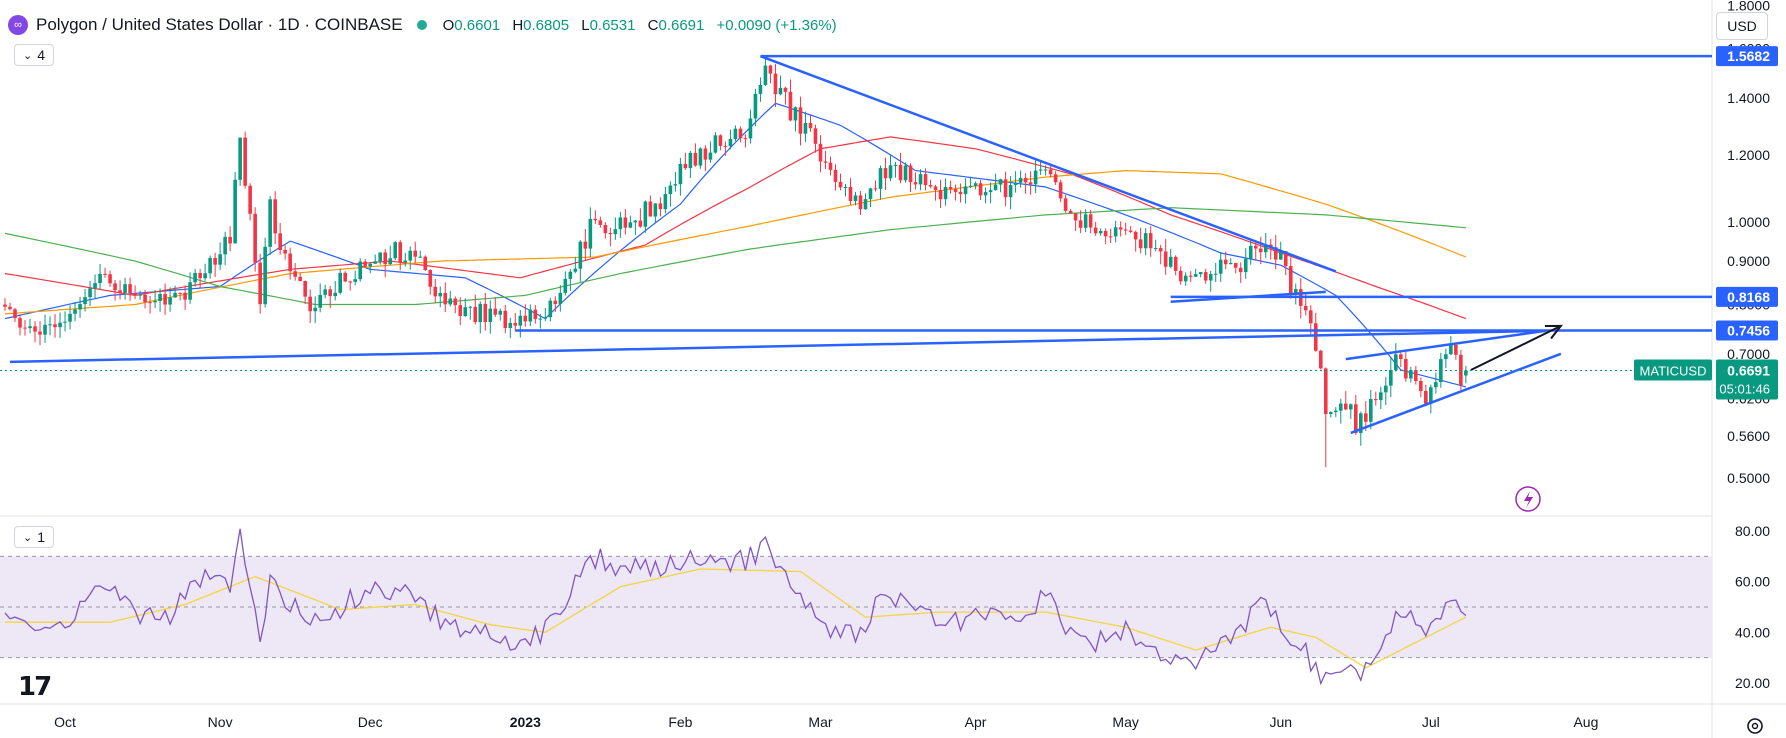  What do you see at coordinates (41, 55) in the screenshot?
I see `indicator-count: 4` at bounding box center [41, 55].